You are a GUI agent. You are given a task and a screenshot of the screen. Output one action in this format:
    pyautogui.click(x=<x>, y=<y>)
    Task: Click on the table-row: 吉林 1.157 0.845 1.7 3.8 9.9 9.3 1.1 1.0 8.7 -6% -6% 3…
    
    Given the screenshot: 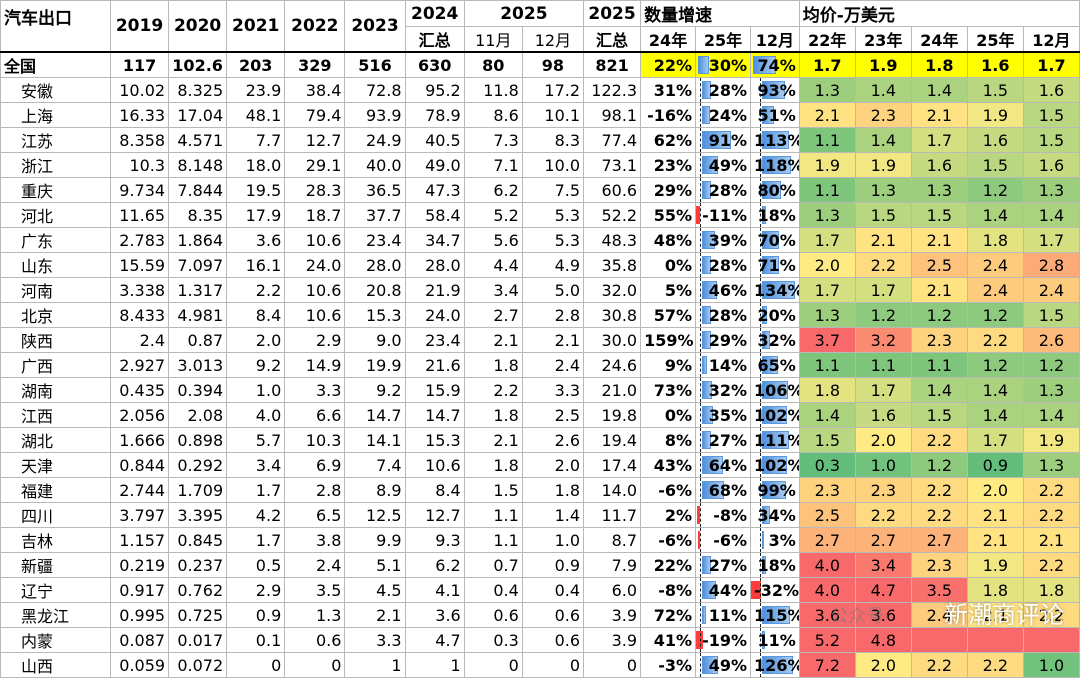 What is the action you would take?
    pyautogui.click(x=540, y=540)
    